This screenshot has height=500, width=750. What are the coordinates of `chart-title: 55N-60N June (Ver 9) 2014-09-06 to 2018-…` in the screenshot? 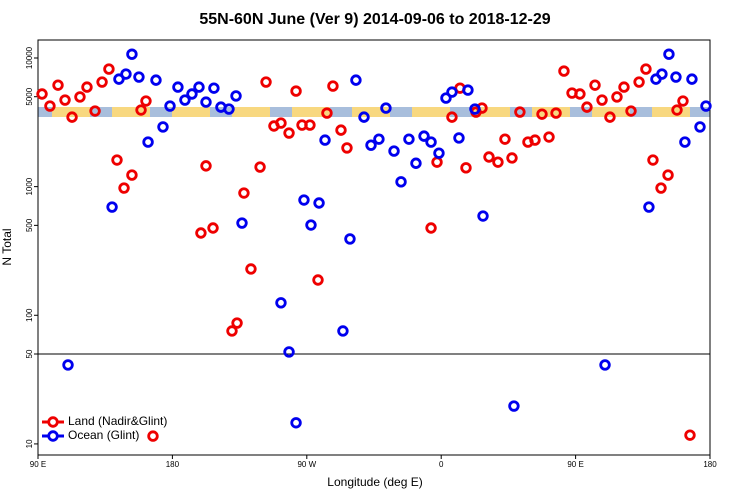 It's located at (374, 19).